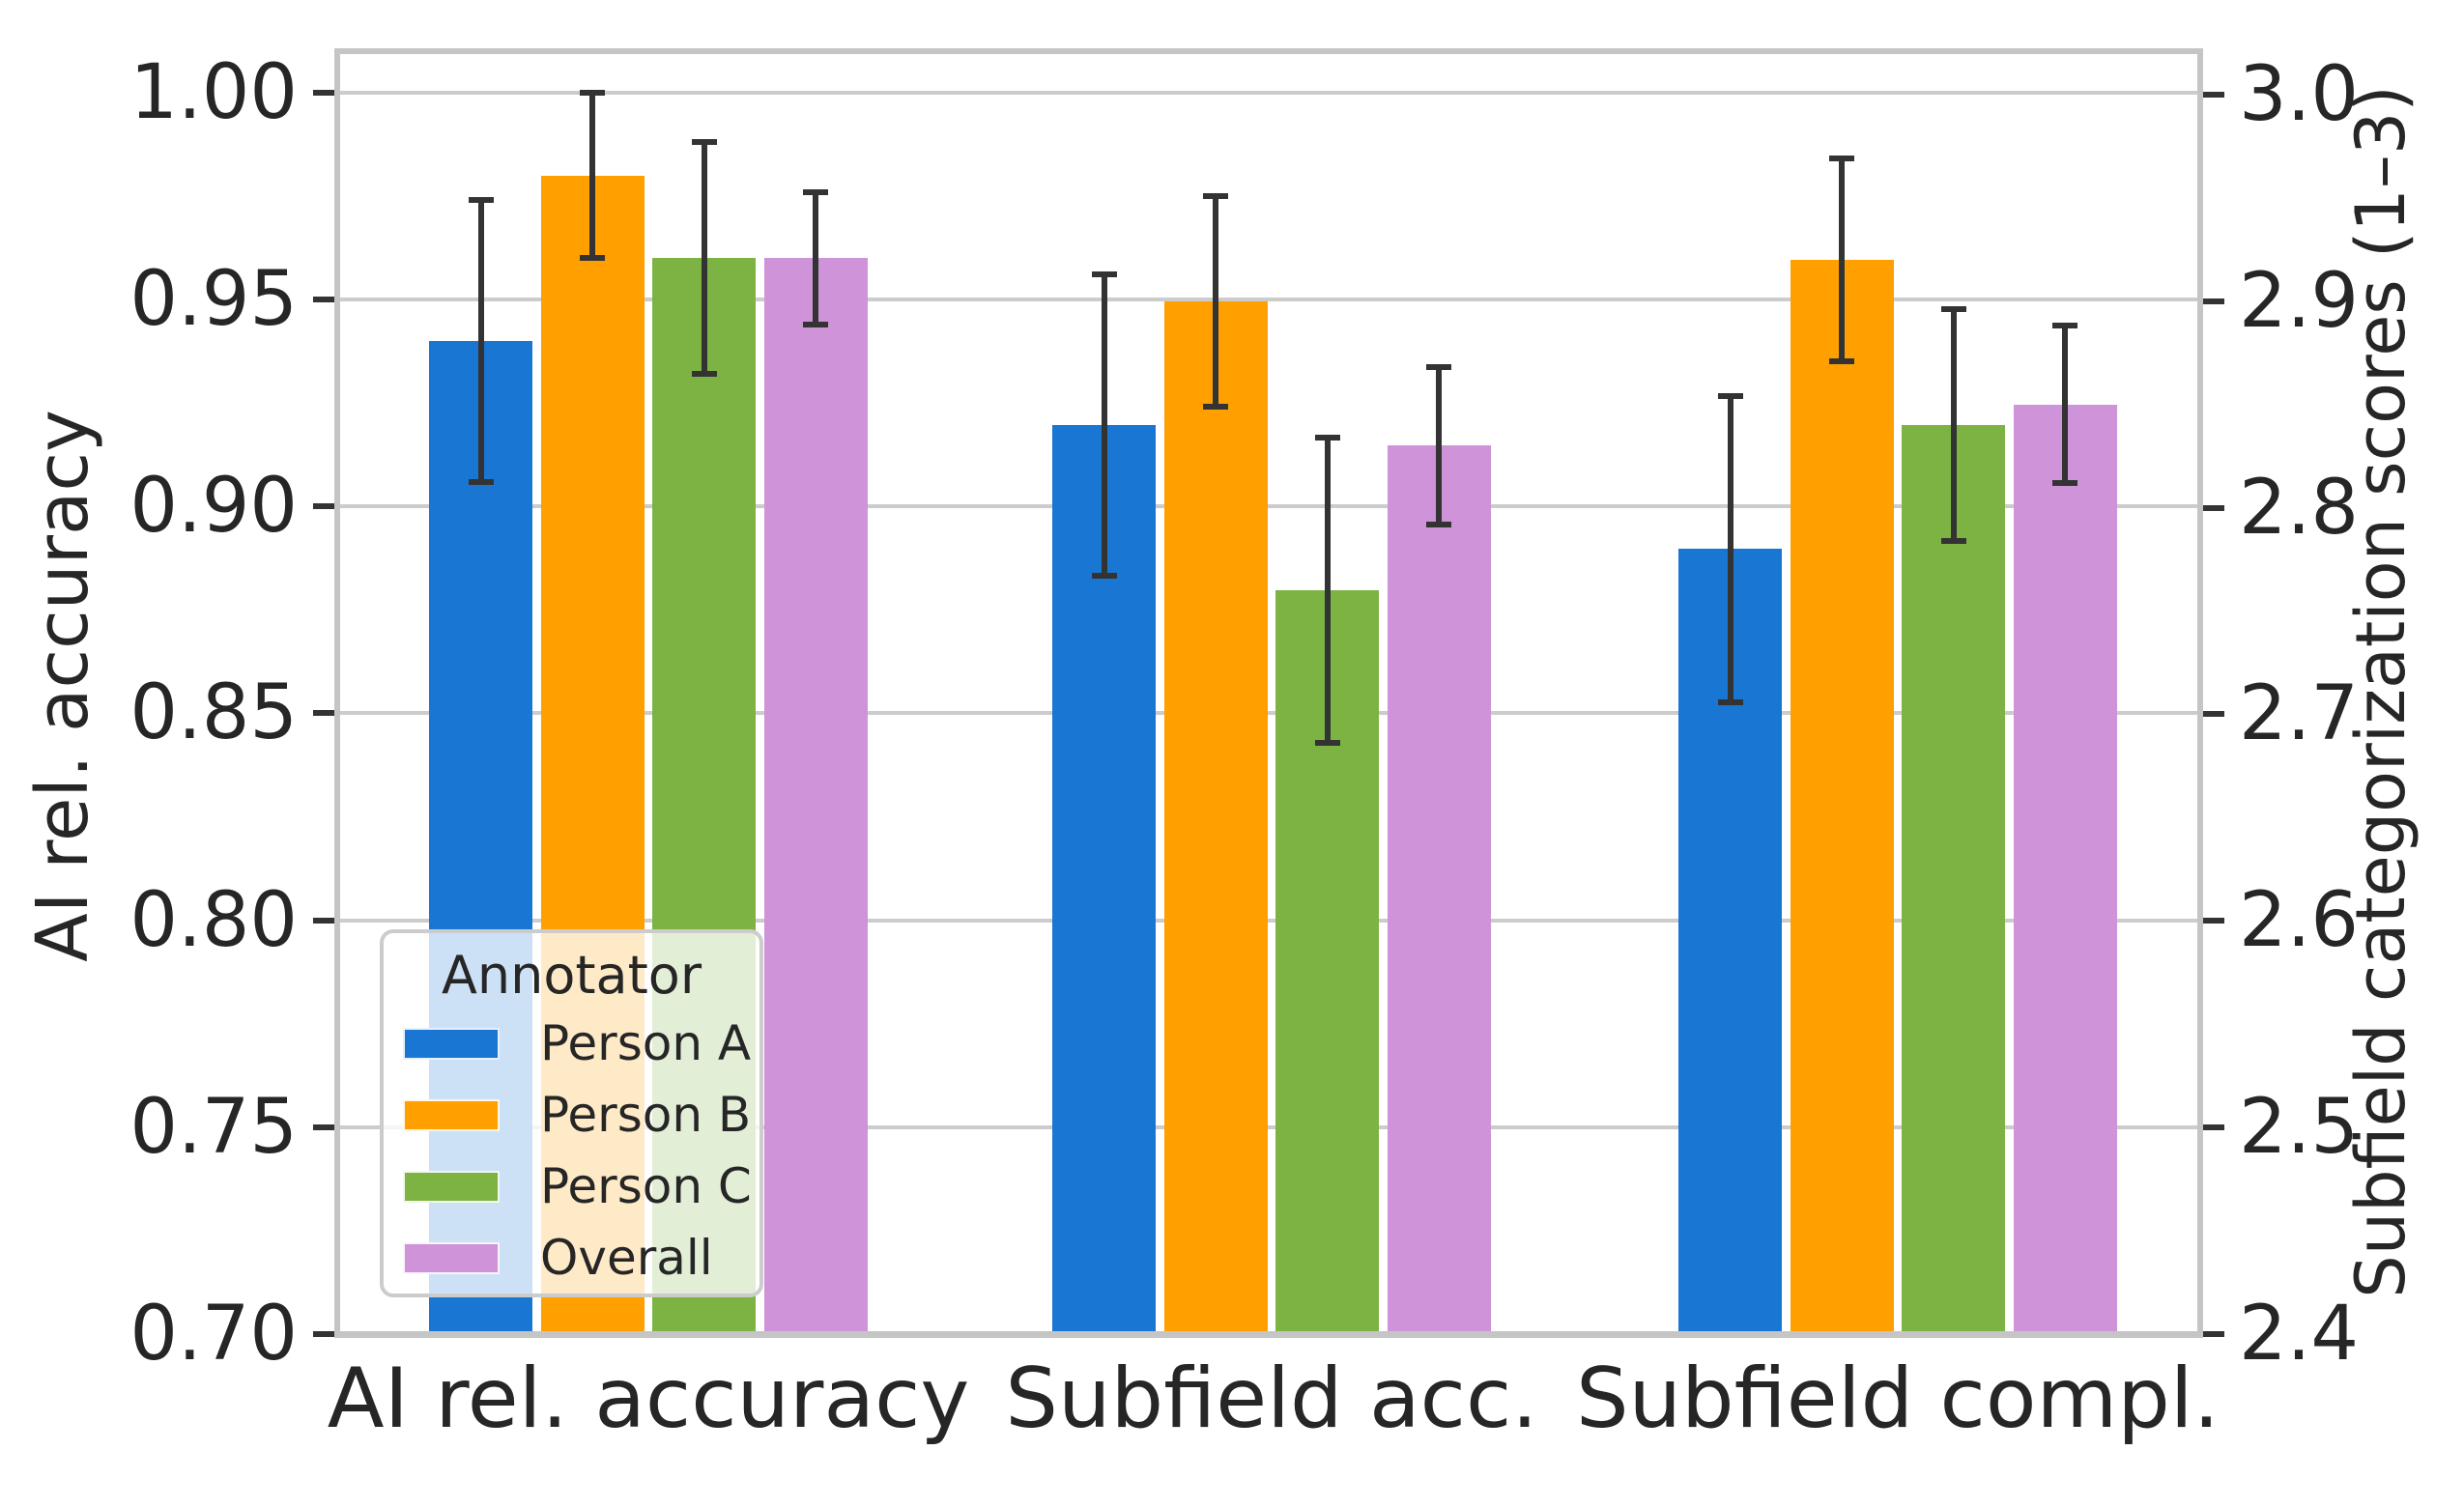 This screenshot has width=2464, height=1507. What do you see at coordinates (1439, 524) in the screenshot?
I see `error-cap-lower-subfield-acc-overall` at bounding box center [1439, 524].